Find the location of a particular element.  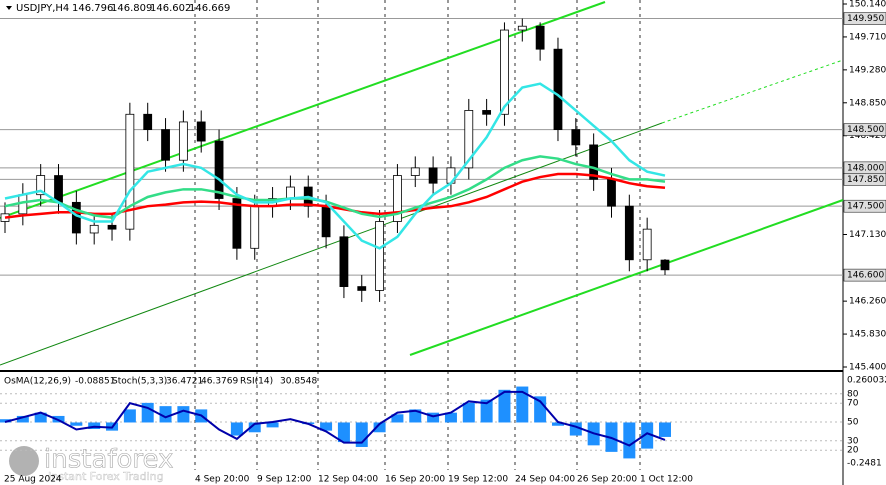

time-label: 12 Sep 04:00 is located at coordinates (348, 480).